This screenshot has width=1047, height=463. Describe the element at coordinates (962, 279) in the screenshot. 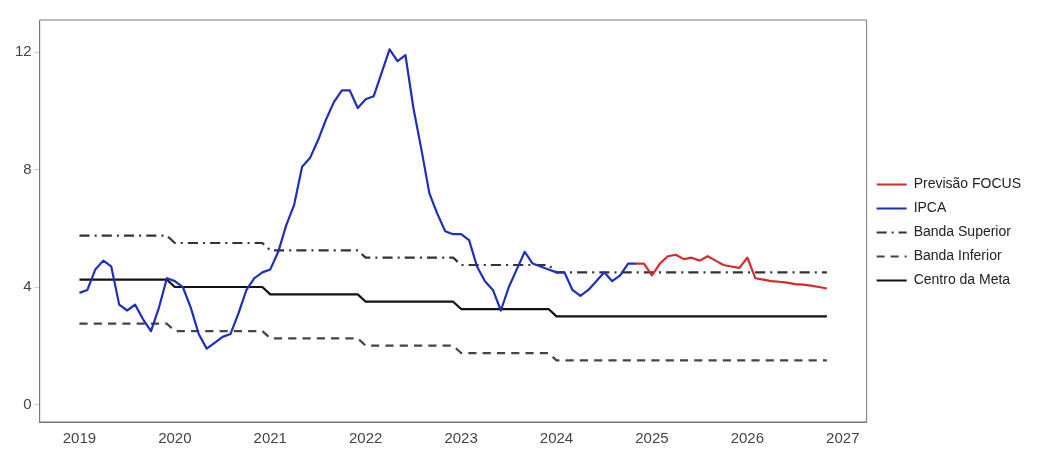

I see `legend-label: Centro da Meta` at that location.